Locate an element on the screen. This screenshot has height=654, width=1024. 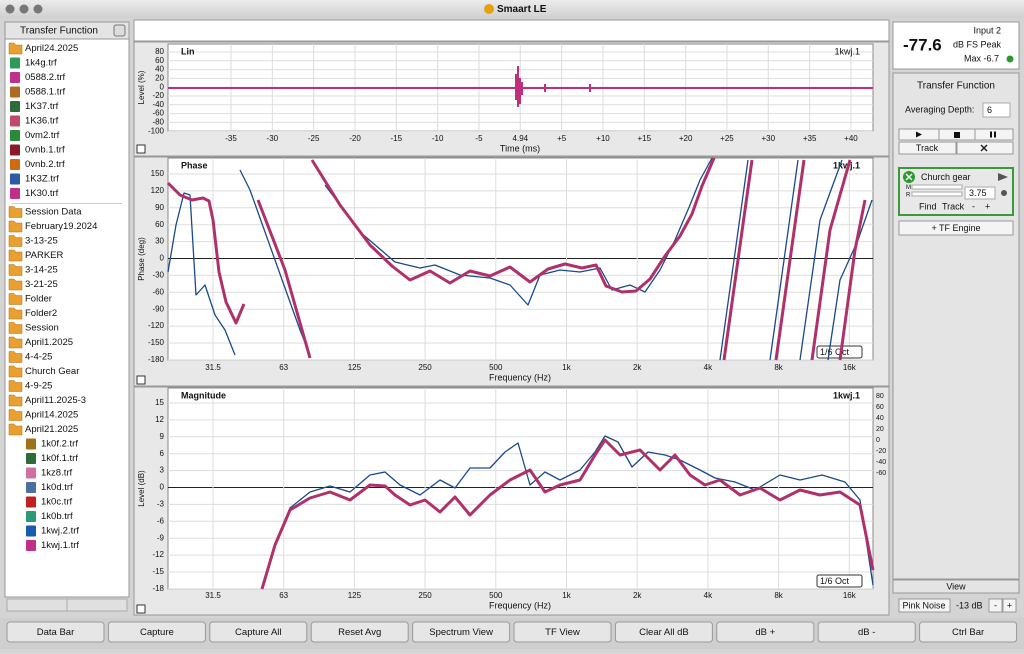
meter-value: -77.6 is located at coordinates (922, 44).